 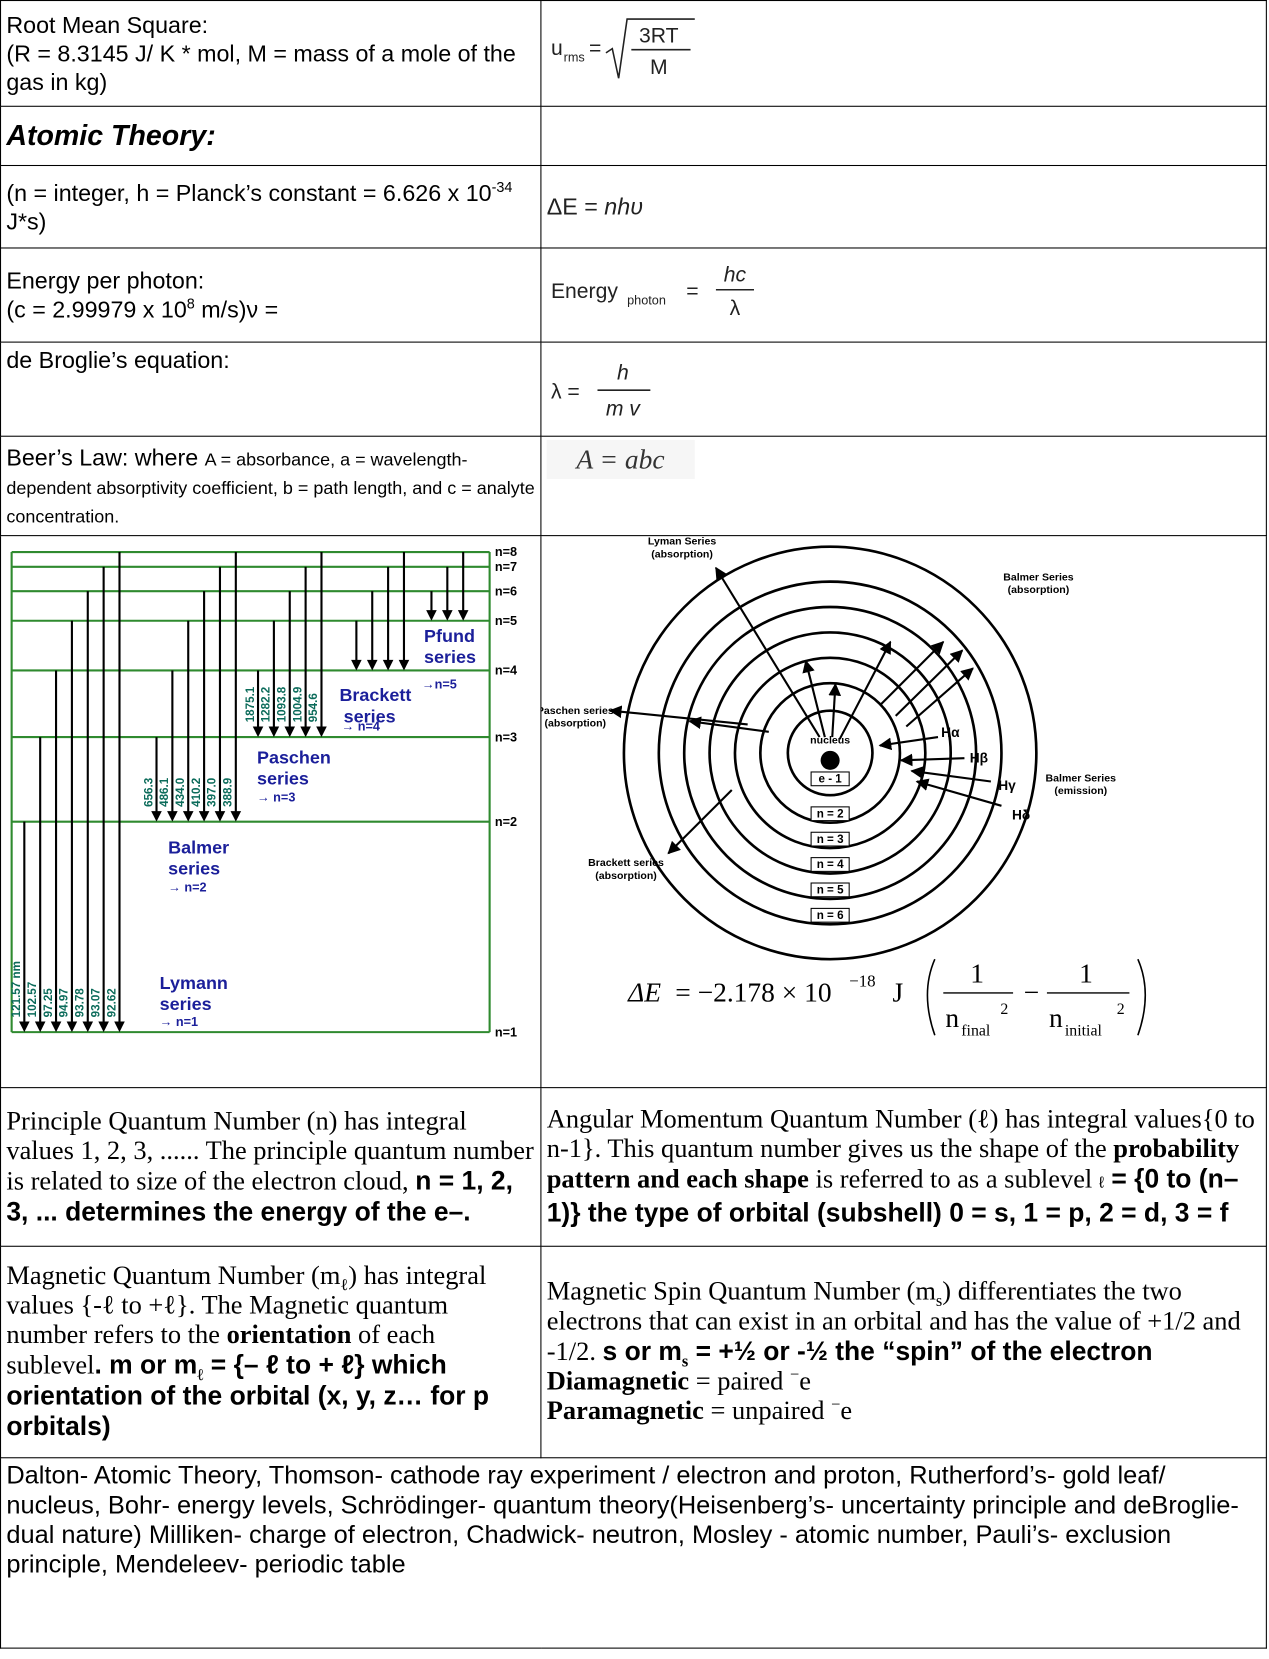 I want to click on cell: de Broglie’s equation:, so click(x=271, y=389).